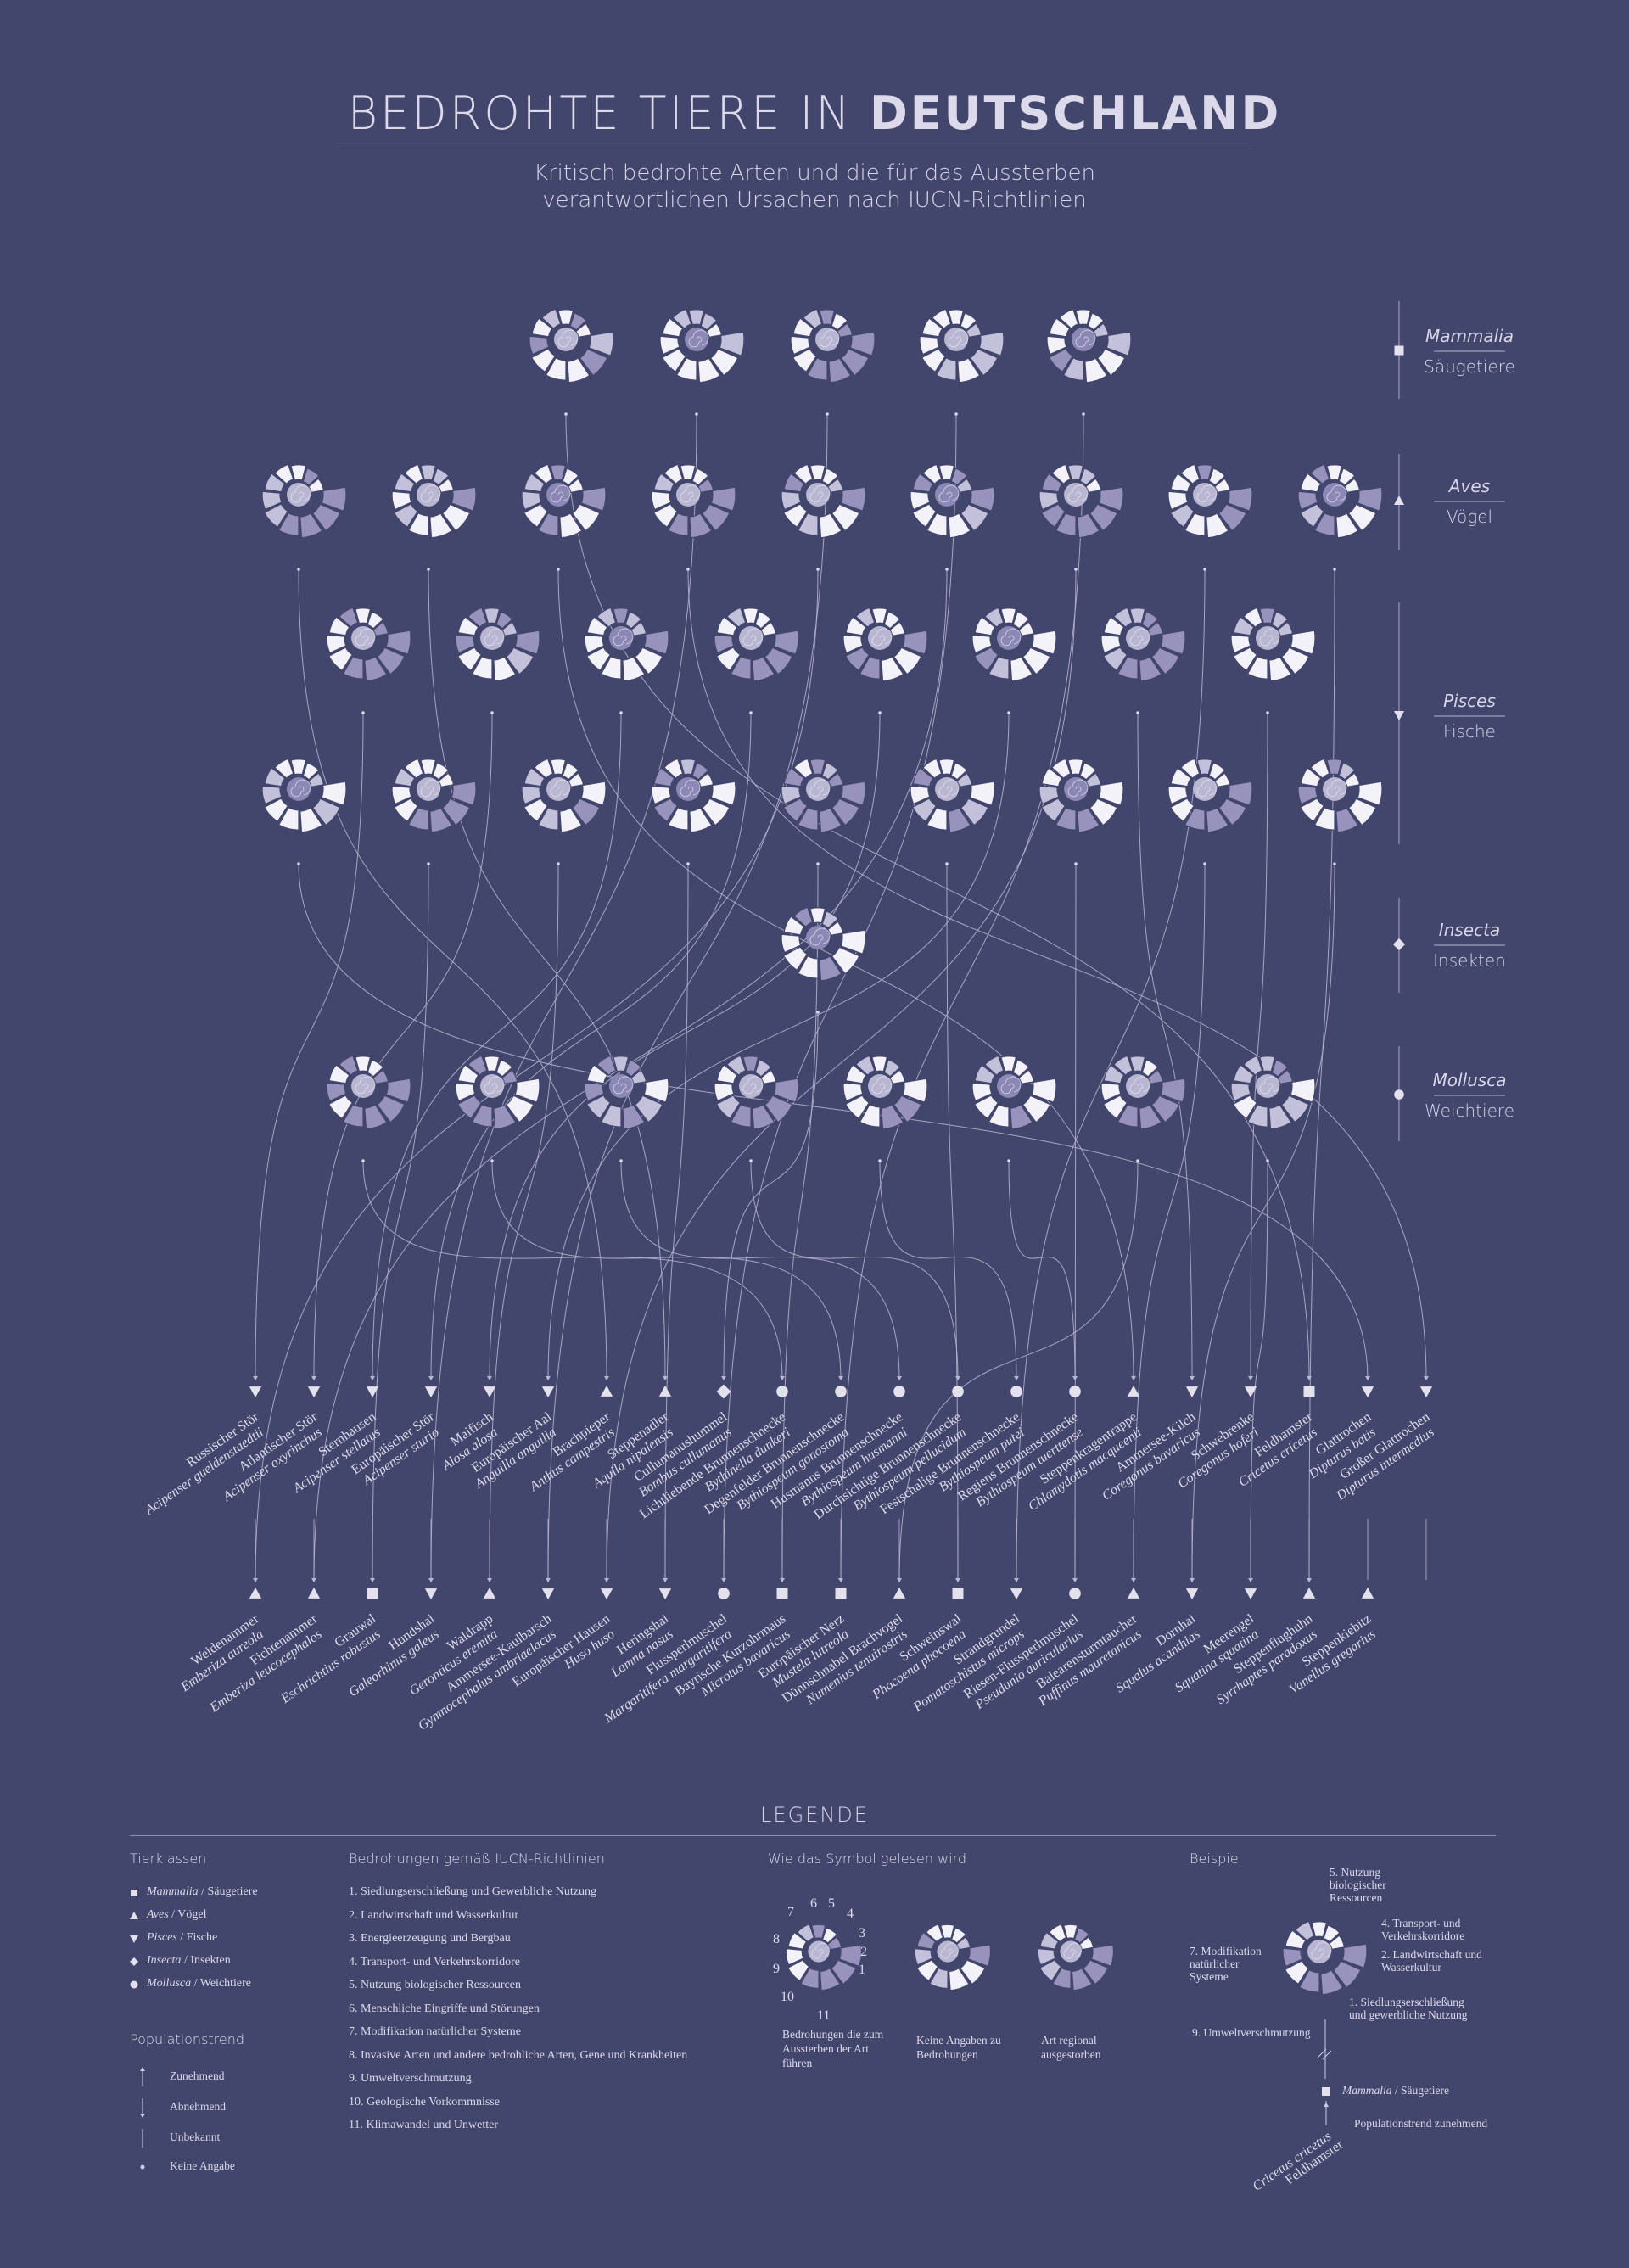  What do you see at coordinates (1469, 930) in the screenshot?
I see `class-latin-label: Insecta` at bounding box center [1469, 930].